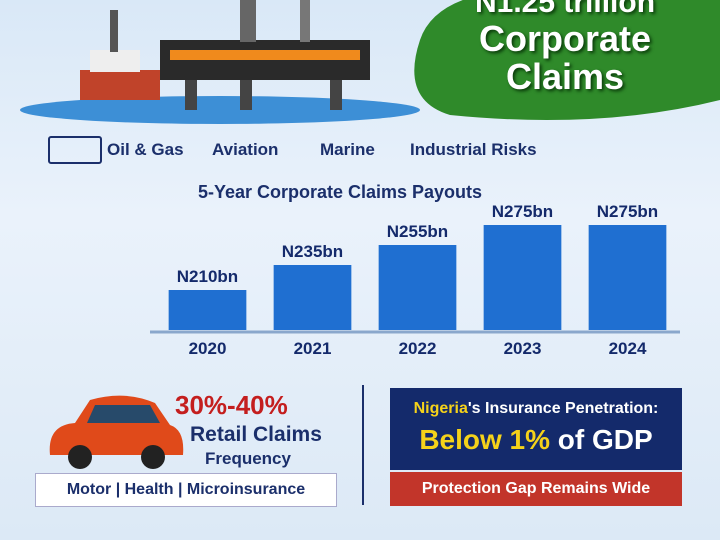 This screenshot has height=540, width=720. What do you see at coordinates (313, 348) in the screenshot?
I see `x-tick-label: 2021` at bounding box center [313, 348].